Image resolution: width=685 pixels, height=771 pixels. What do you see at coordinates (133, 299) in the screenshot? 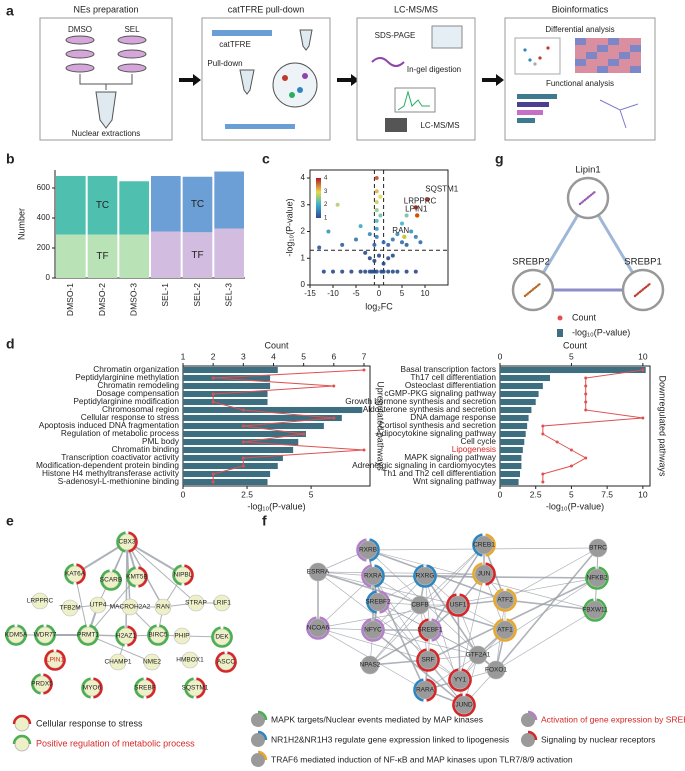
I see `x-tick-label: DMSO-3` at bounding box center [133, 299].